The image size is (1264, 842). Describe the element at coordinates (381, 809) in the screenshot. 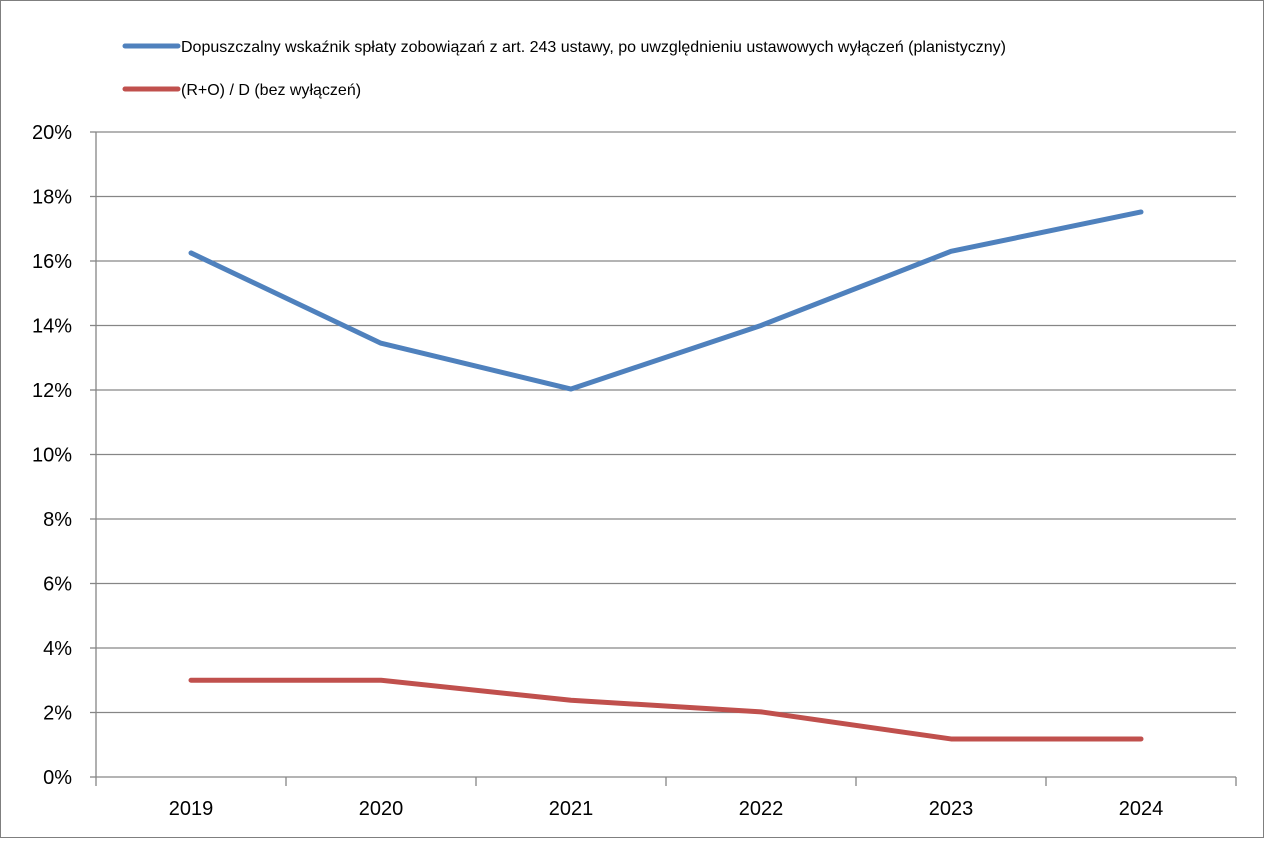

I see `x-tick-label: 2020` at that location.